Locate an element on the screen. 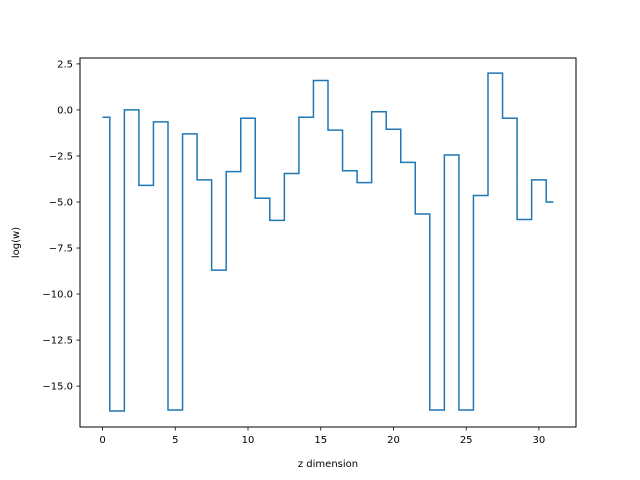  y-tick-label: −12.5 is located at coordinates (57, 341).